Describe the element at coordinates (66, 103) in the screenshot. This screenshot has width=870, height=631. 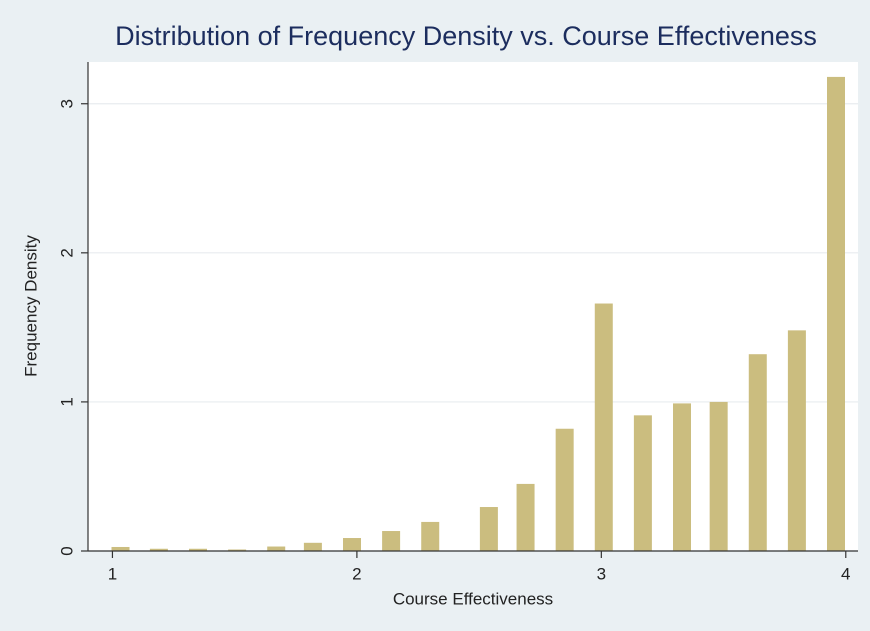
I see `y-tick-label: 3` at that location.